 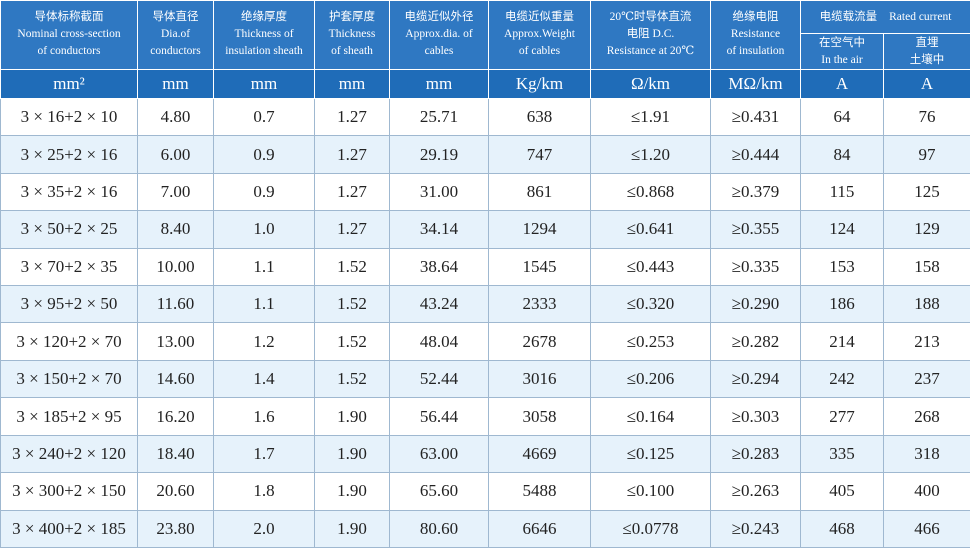 What do you see at coordinates (439, 379) in the screenshot?
I see `data-cell: 52.44` at bounding box center [439, 379].